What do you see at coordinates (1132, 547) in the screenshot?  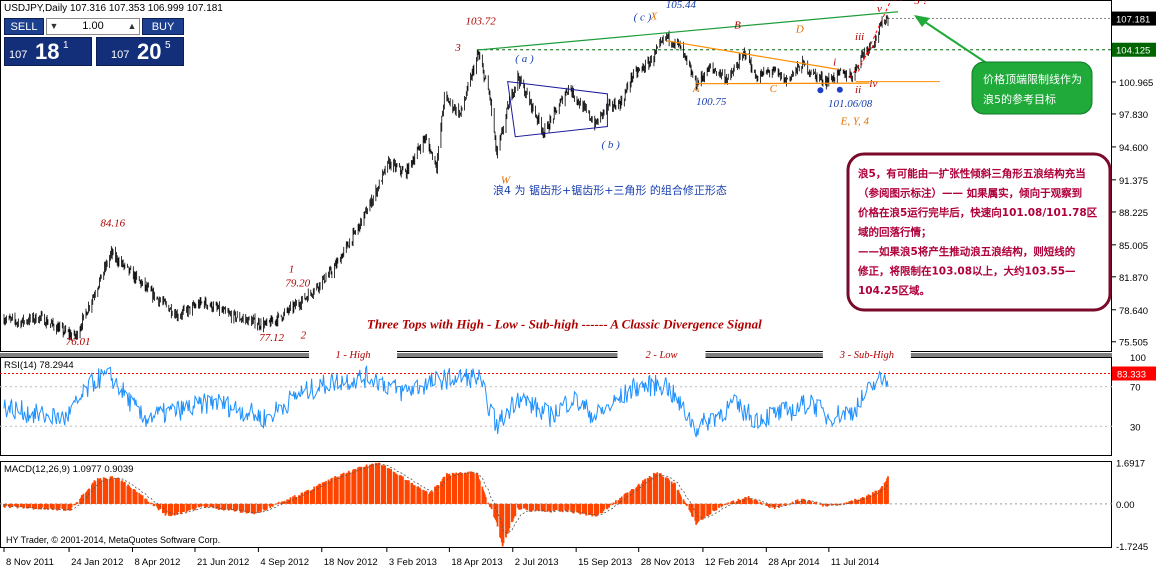 I see `macd-tick-label: -1.7245` at bounding box center [1132, 547].